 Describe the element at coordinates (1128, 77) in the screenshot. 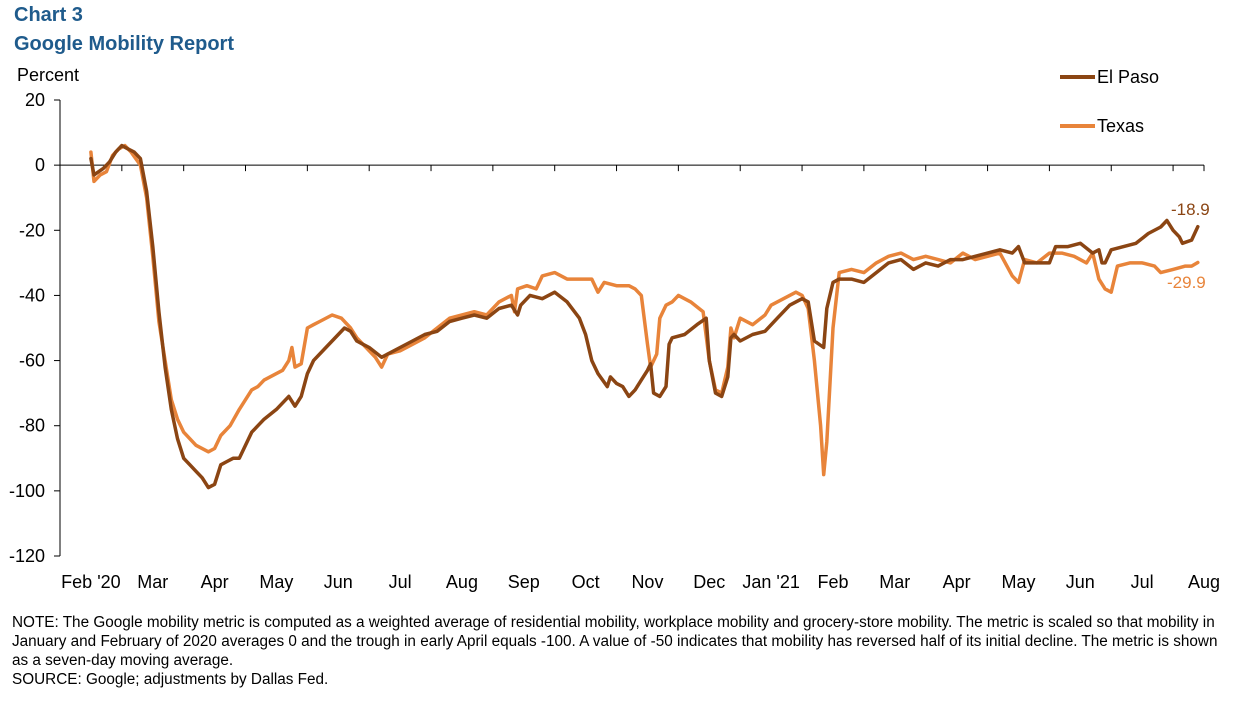

I see `legend-label-el-paso: El Paso` at that location.